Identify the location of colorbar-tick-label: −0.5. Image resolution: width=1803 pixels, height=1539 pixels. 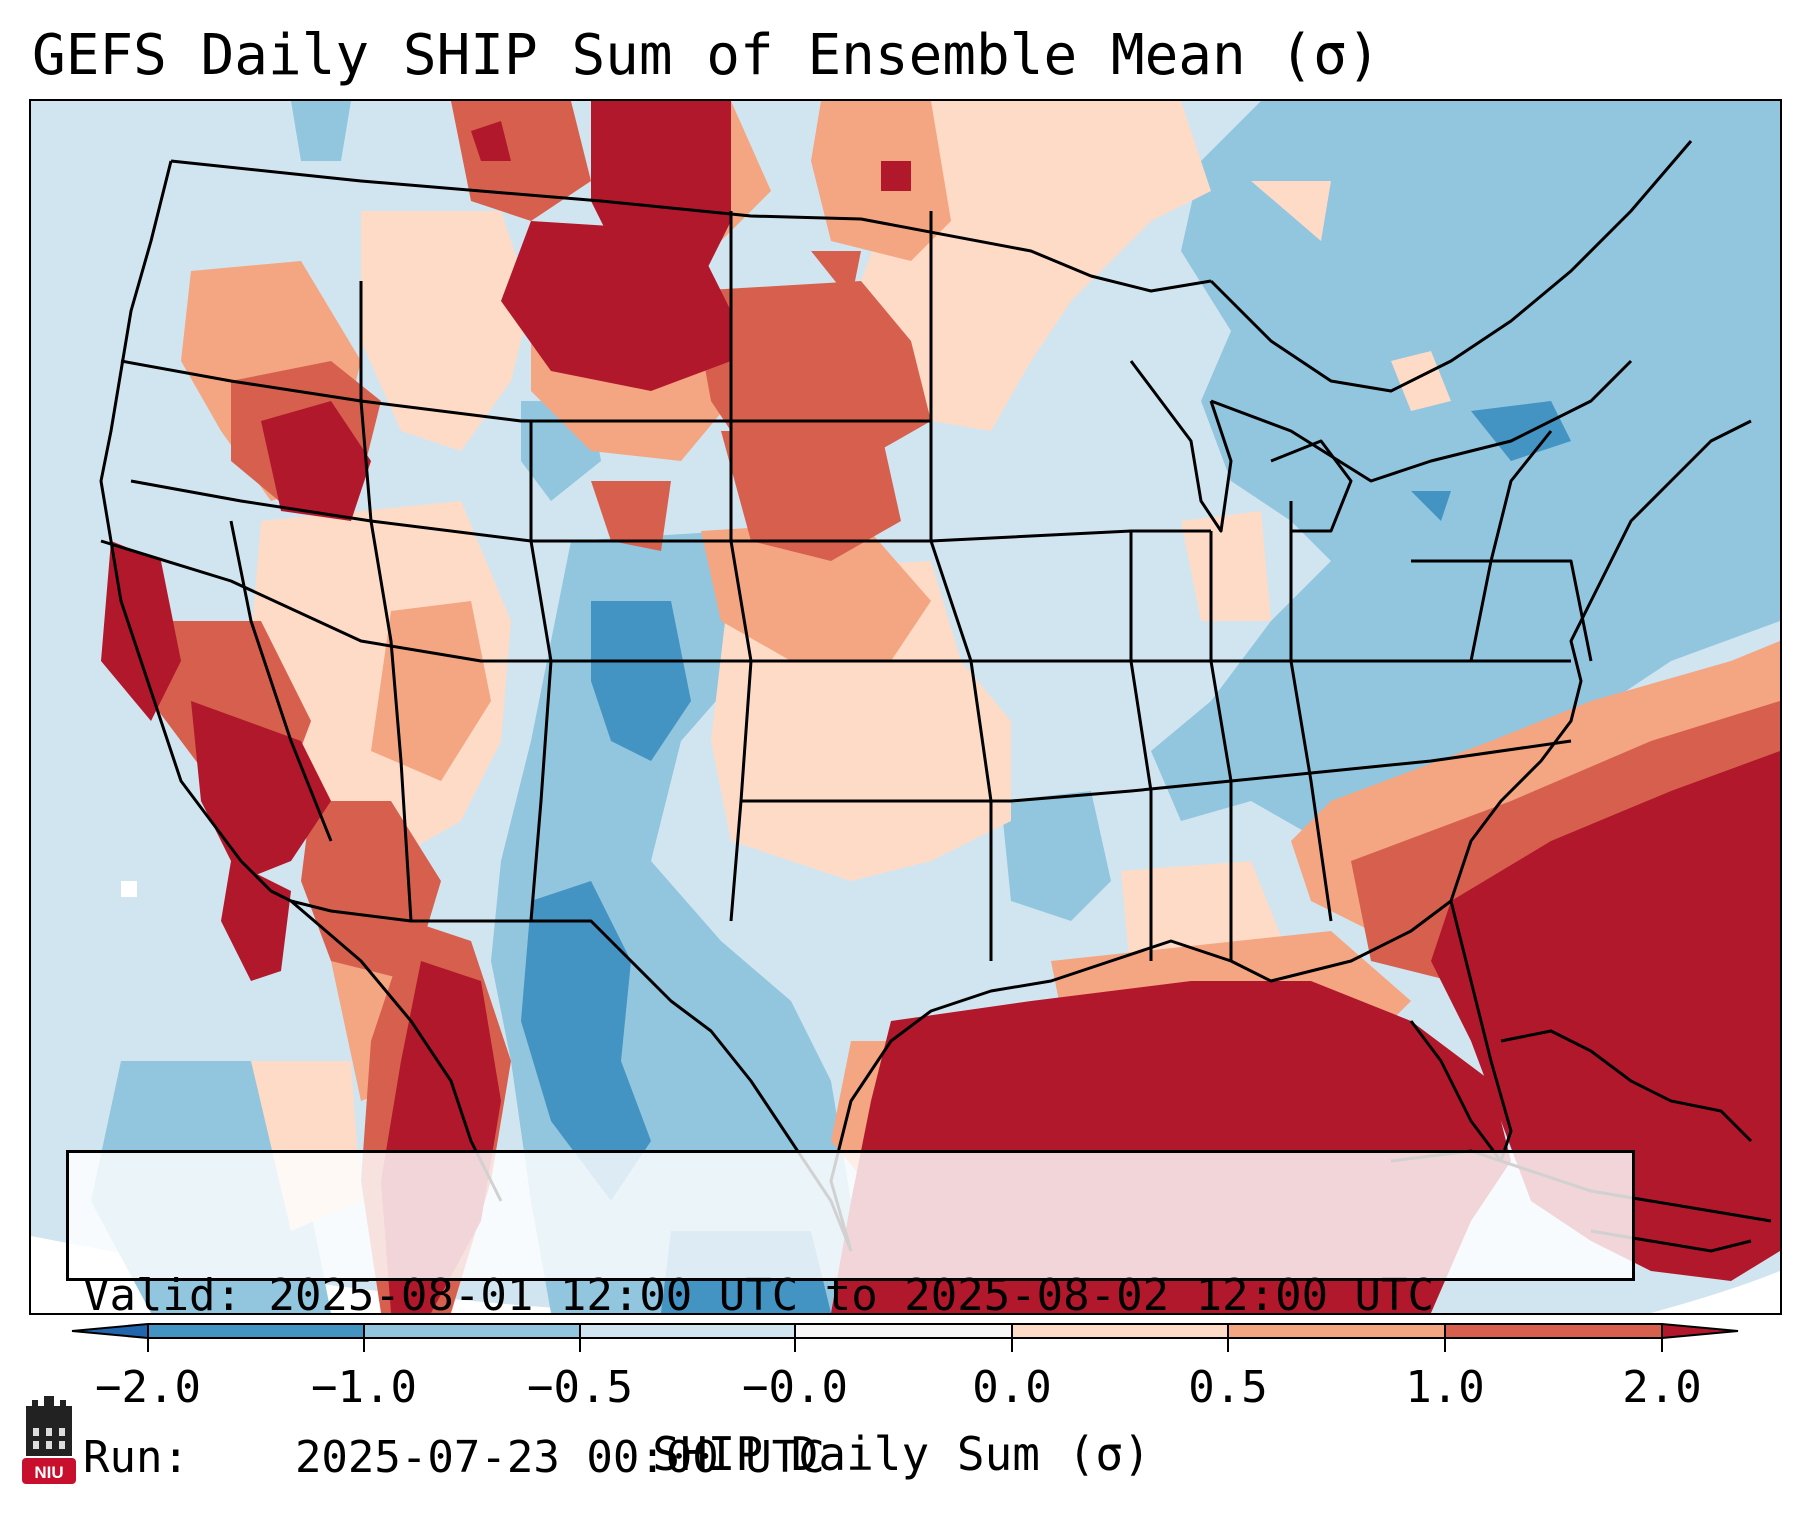
(580, 1387).